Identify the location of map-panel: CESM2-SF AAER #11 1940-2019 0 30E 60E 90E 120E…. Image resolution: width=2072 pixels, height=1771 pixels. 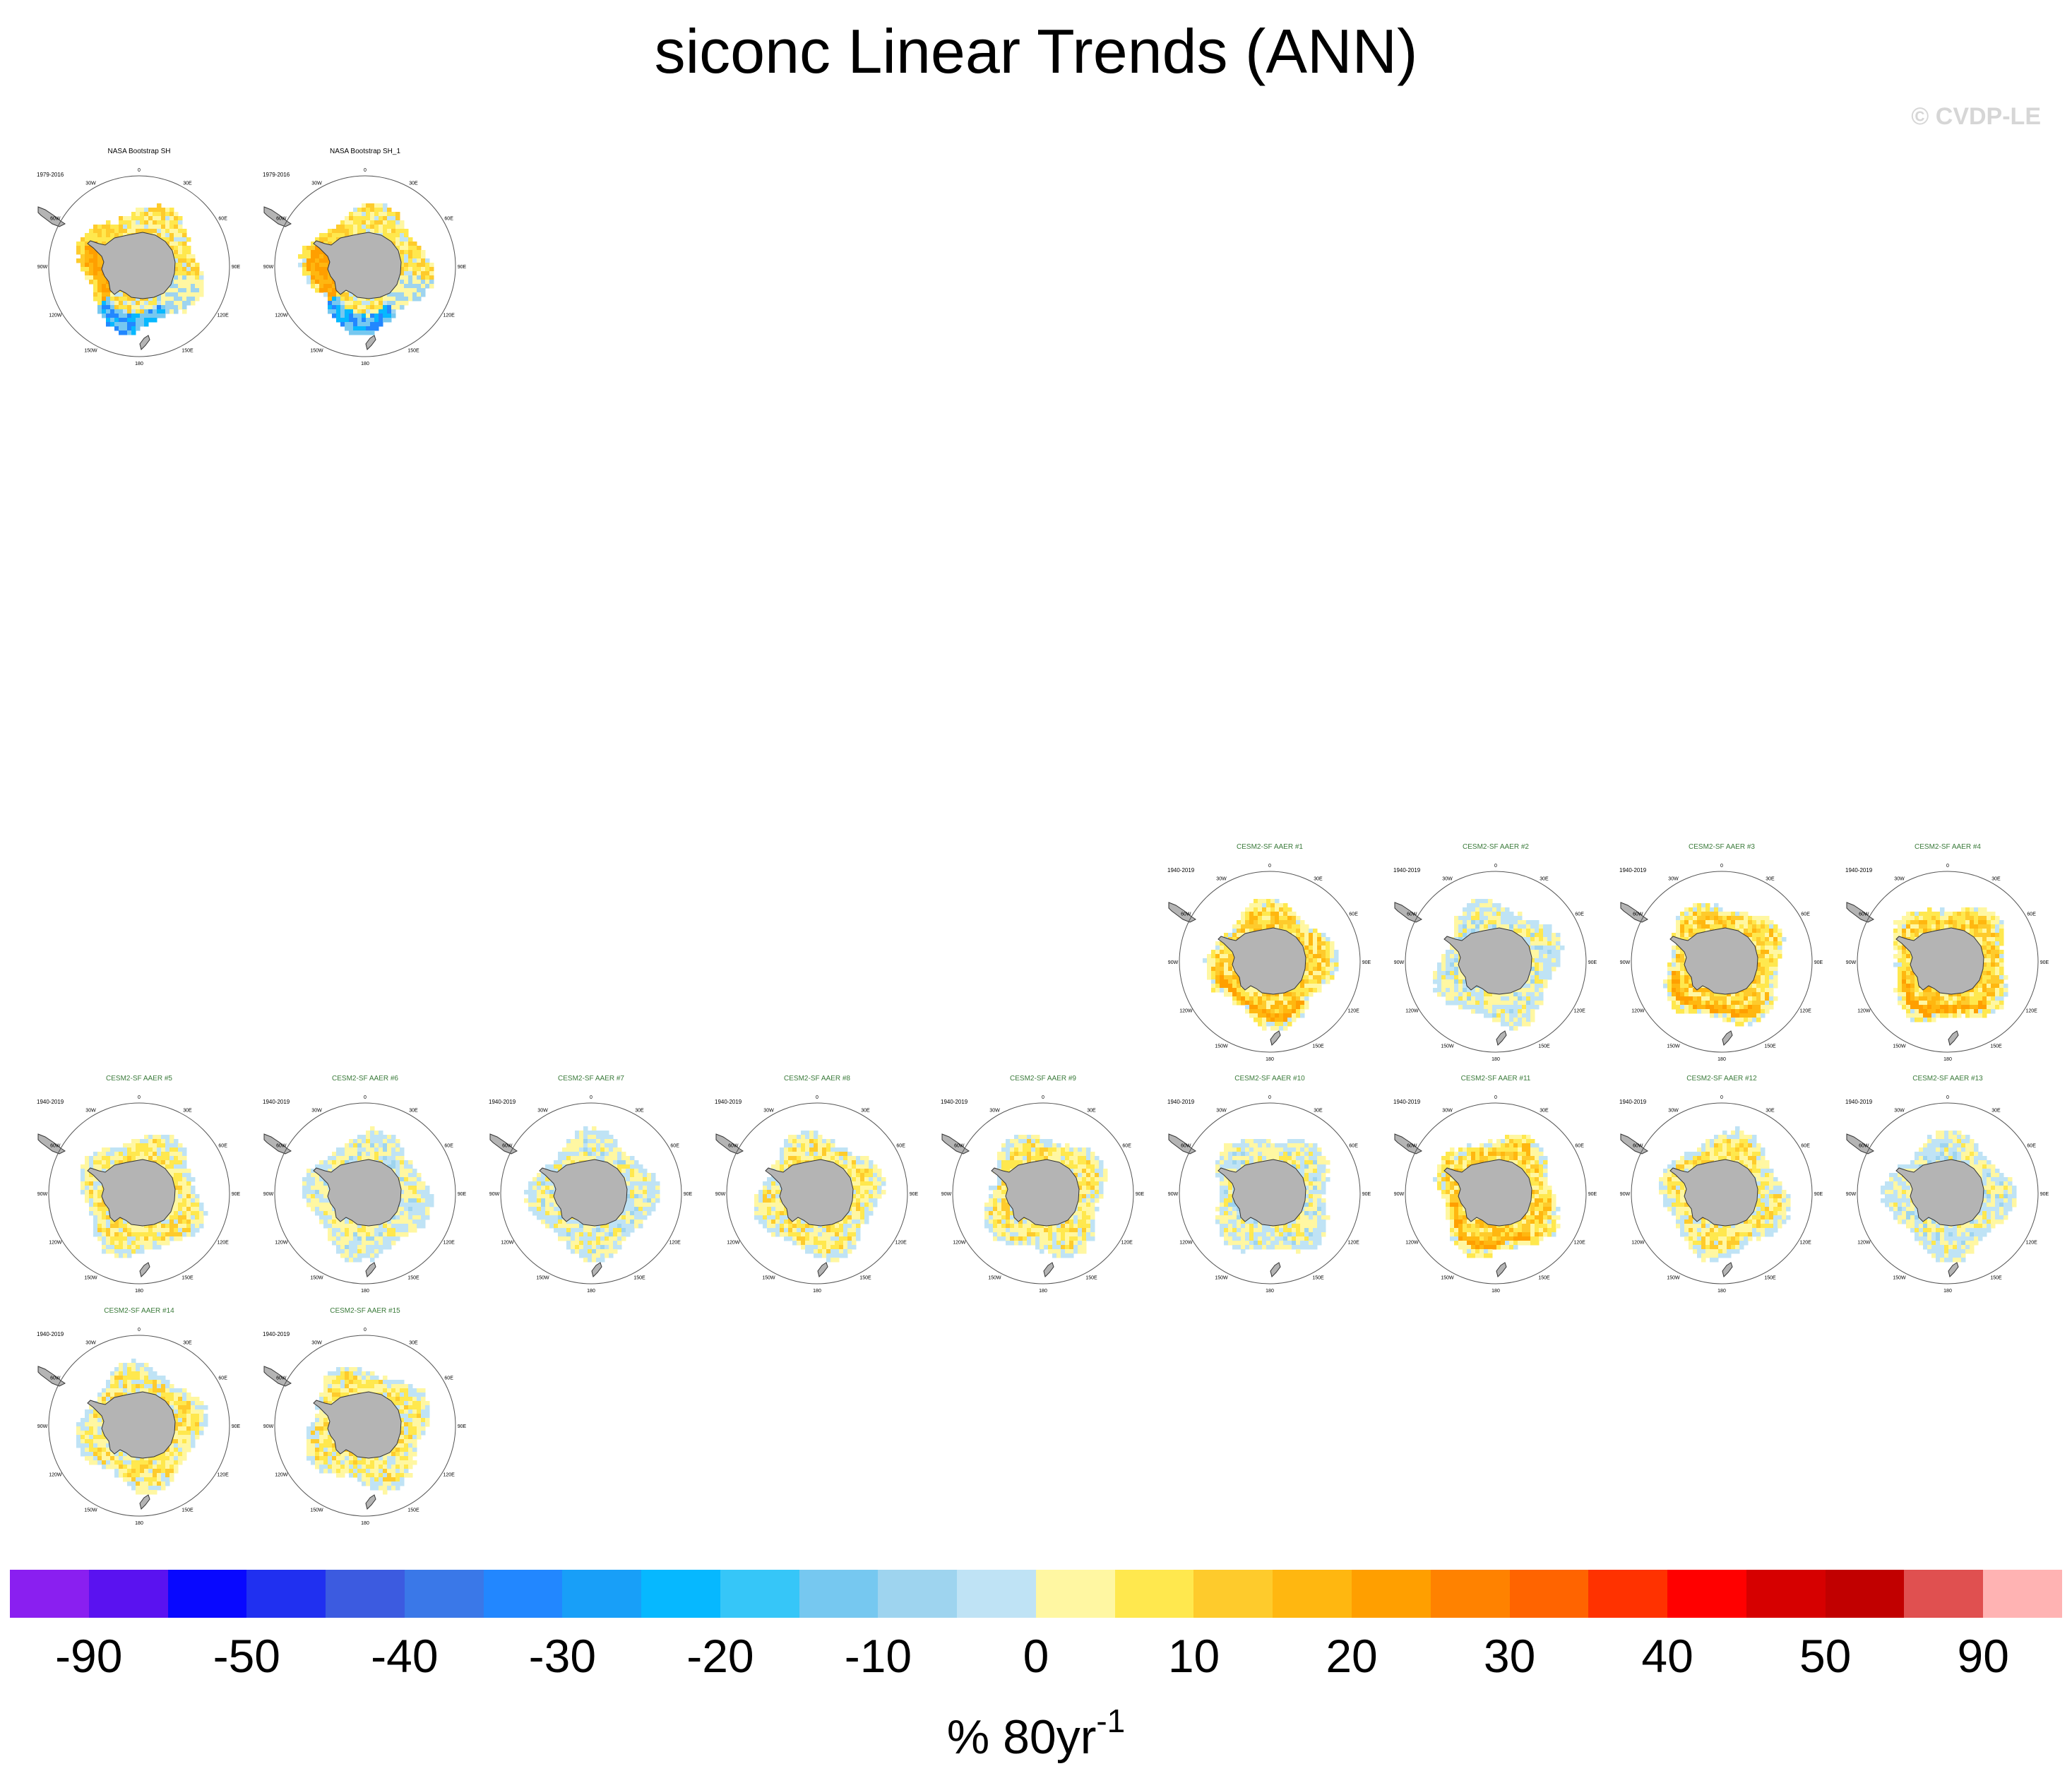
(1495, 1185).